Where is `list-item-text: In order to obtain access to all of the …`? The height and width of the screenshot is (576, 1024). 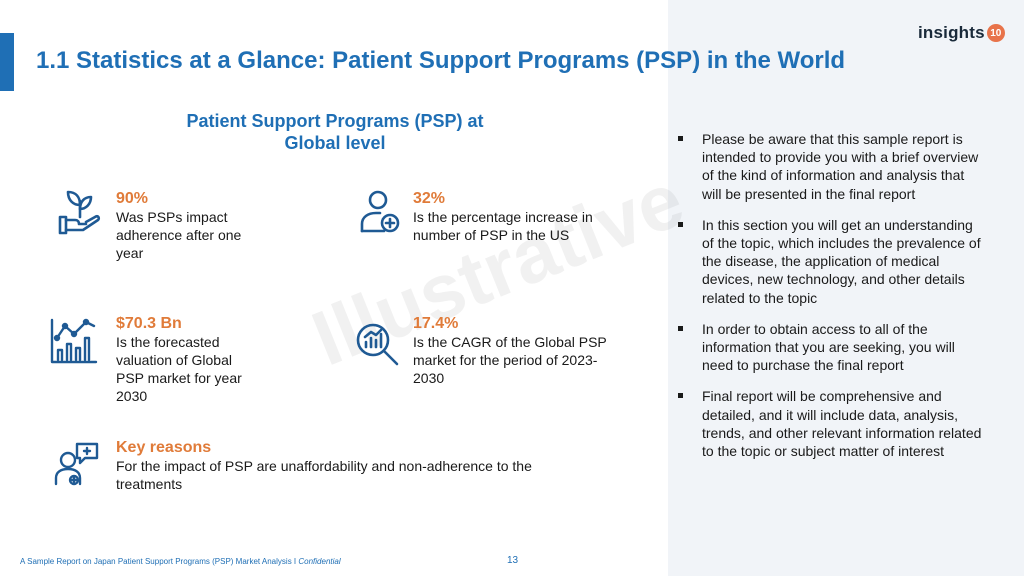 list-item-text: In order to obtain access to all of the … is located at coordinates (828, 347).